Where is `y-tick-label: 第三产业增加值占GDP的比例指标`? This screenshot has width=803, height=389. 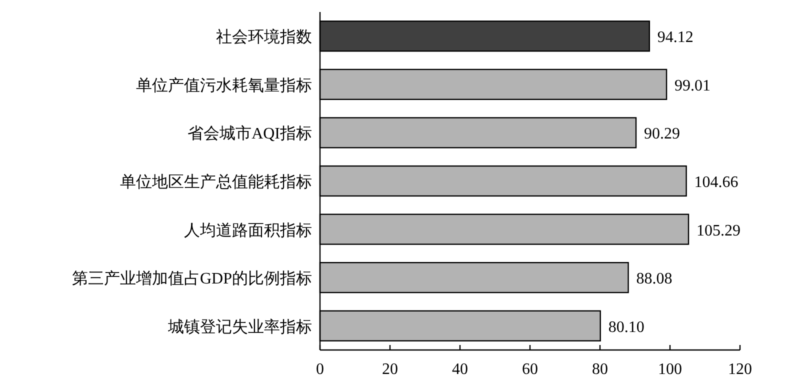 y-tick-label: 第三产业增加值占GDP的比例指标 is located at coordinates (192, 279).